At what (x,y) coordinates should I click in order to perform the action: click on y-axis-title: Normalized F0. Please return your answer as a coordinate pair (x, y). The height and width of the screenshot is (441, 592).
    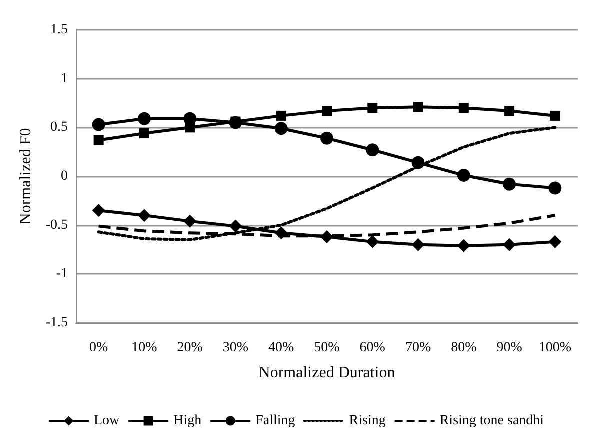
    Looking at the image, I should click on (26, 176).